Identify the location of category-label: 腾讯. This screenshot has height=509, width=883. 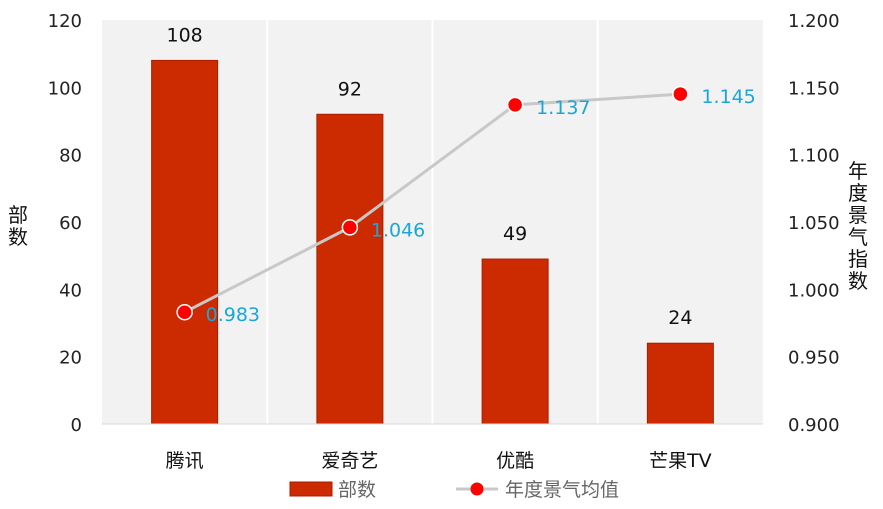
(185, 461).